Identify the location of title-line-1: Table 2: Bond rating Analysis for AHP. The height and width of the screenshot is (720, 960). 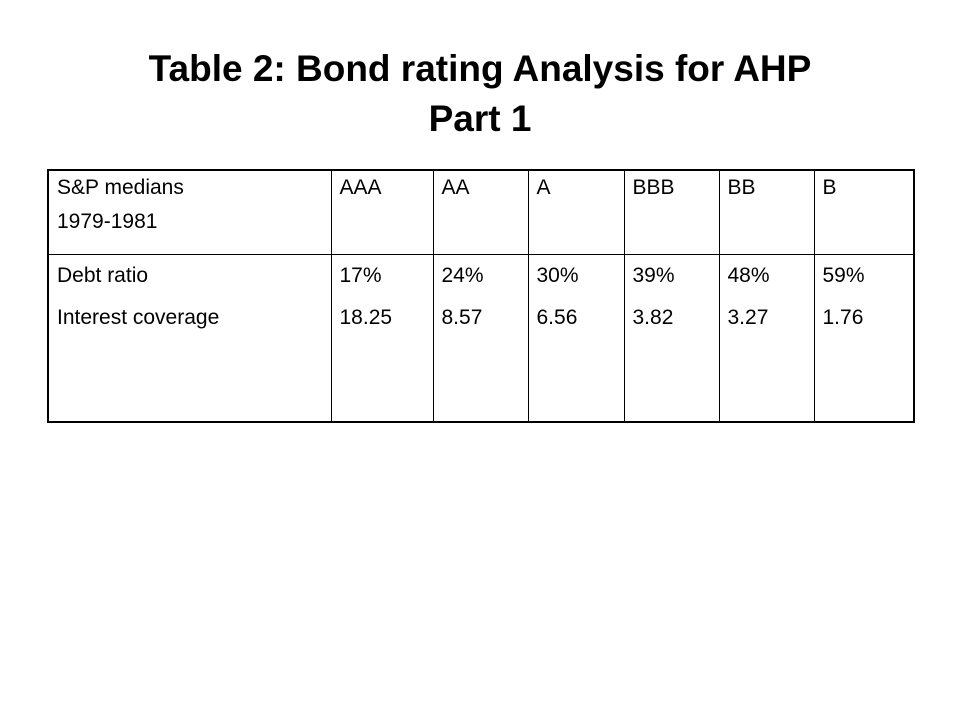
(480, 68).